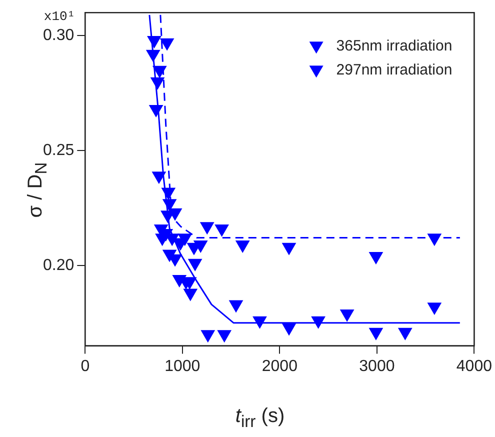  I want to click on x-tick-label: 3000, so click(377, 366).